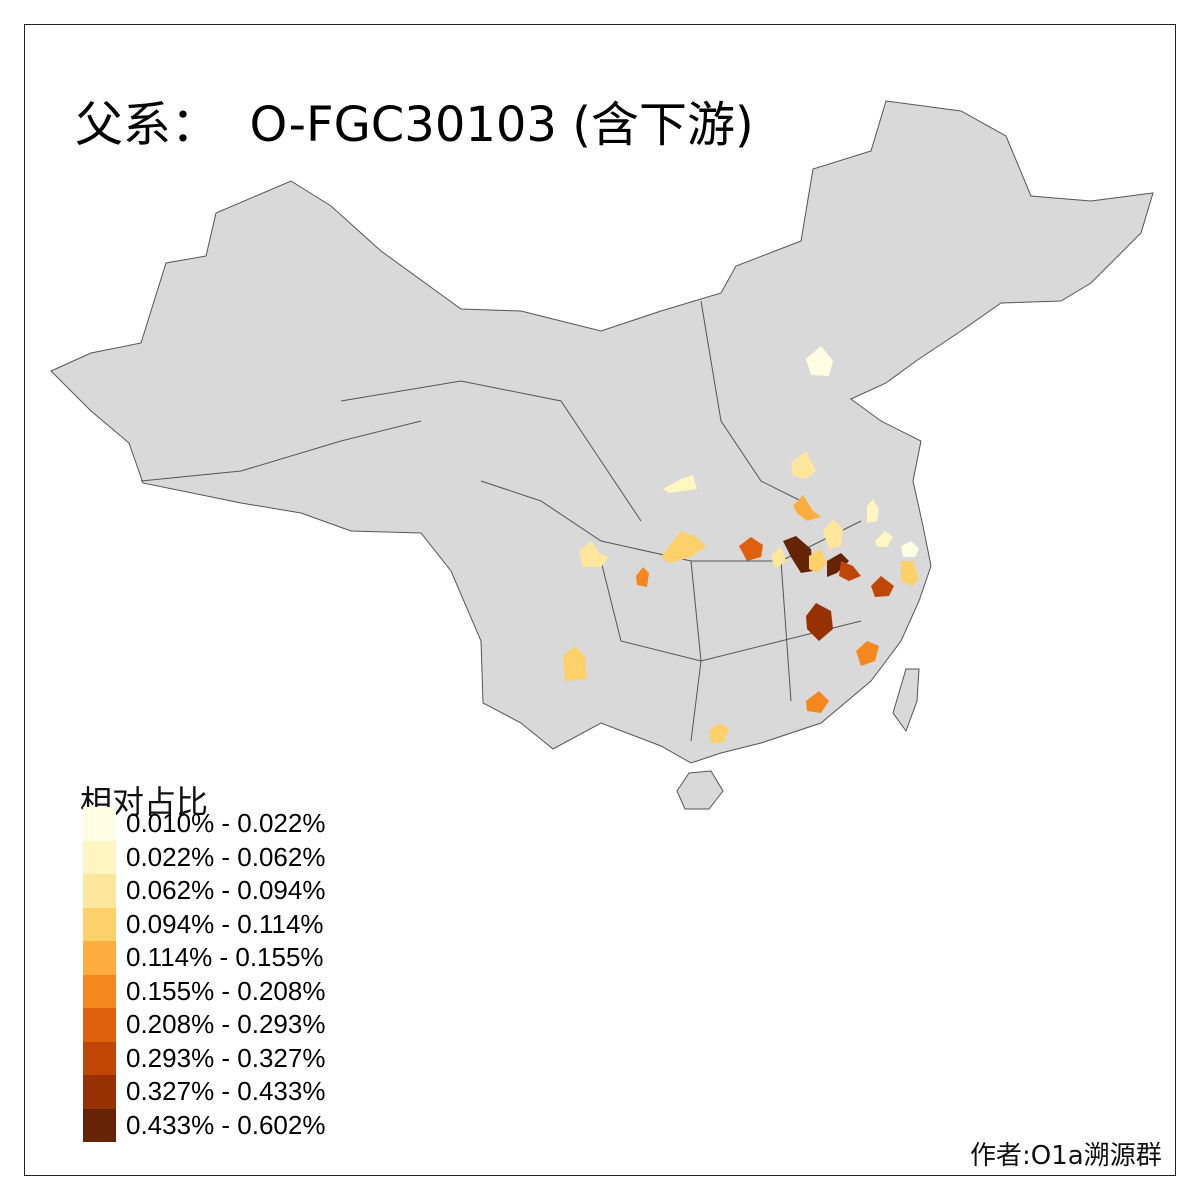  Describe the element at coordinates (225, 923) in the screenshot. I see `legend-label: 0.094% - 0.114%` at that location.